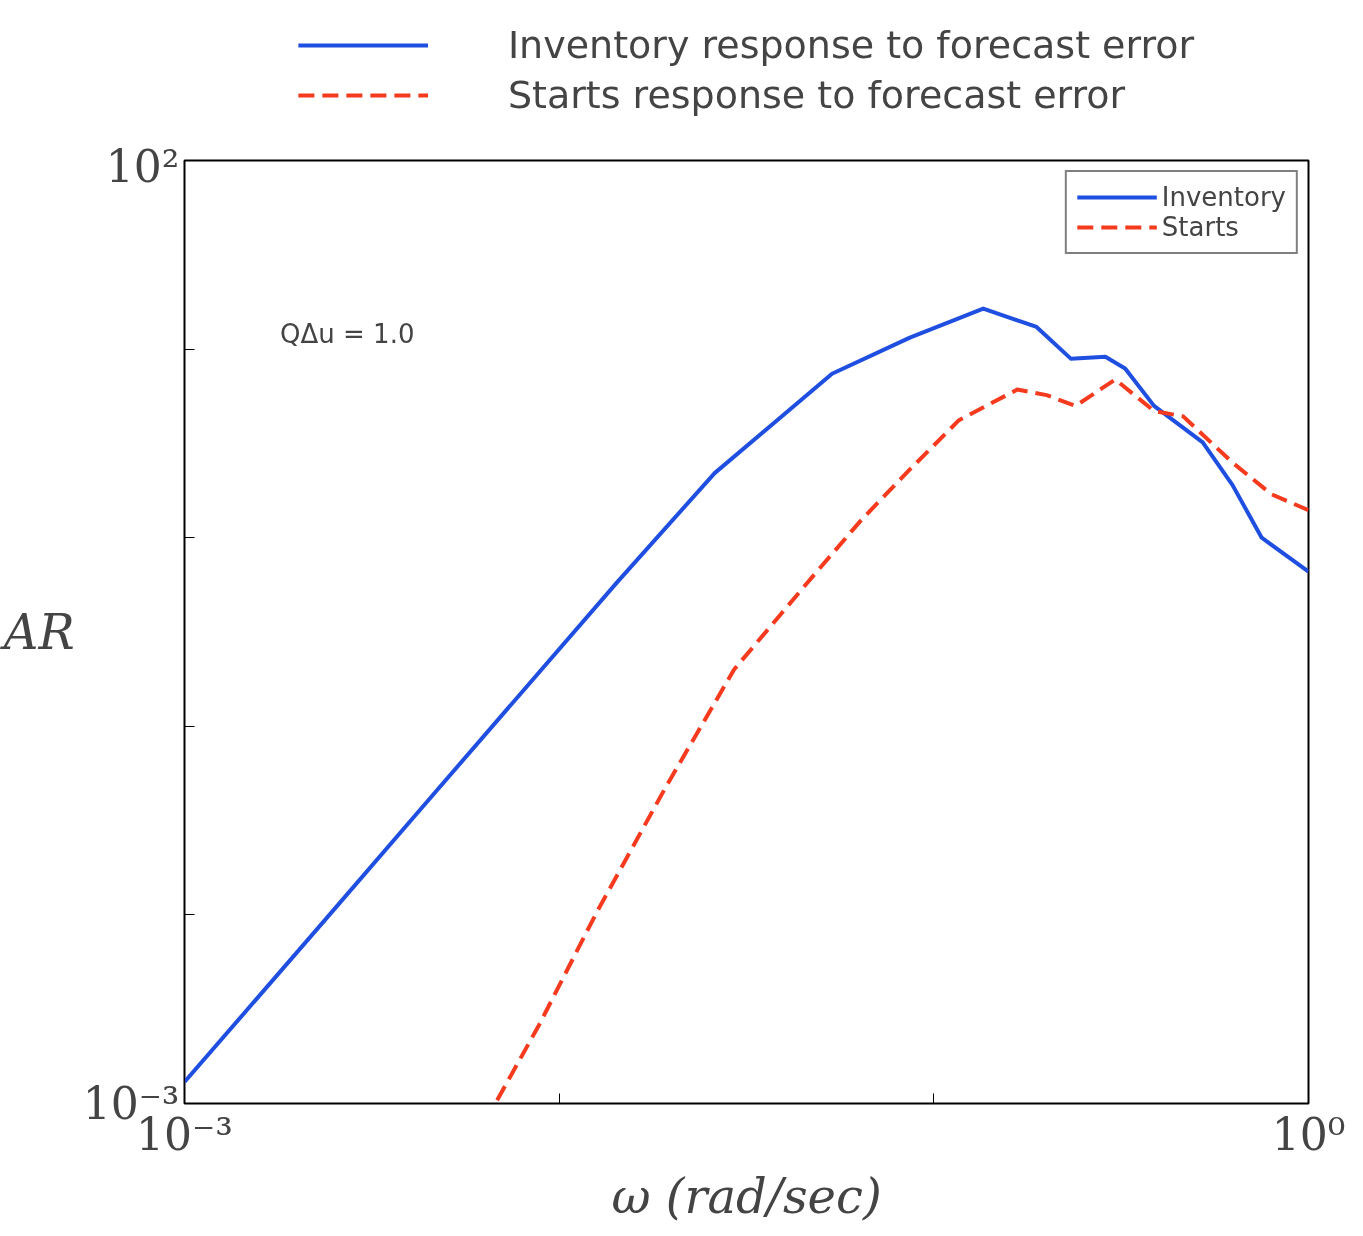  Describe the element at coordinates (347, 334) in the screenshot. I see `annotation: QΔu = 1.0` at that location.